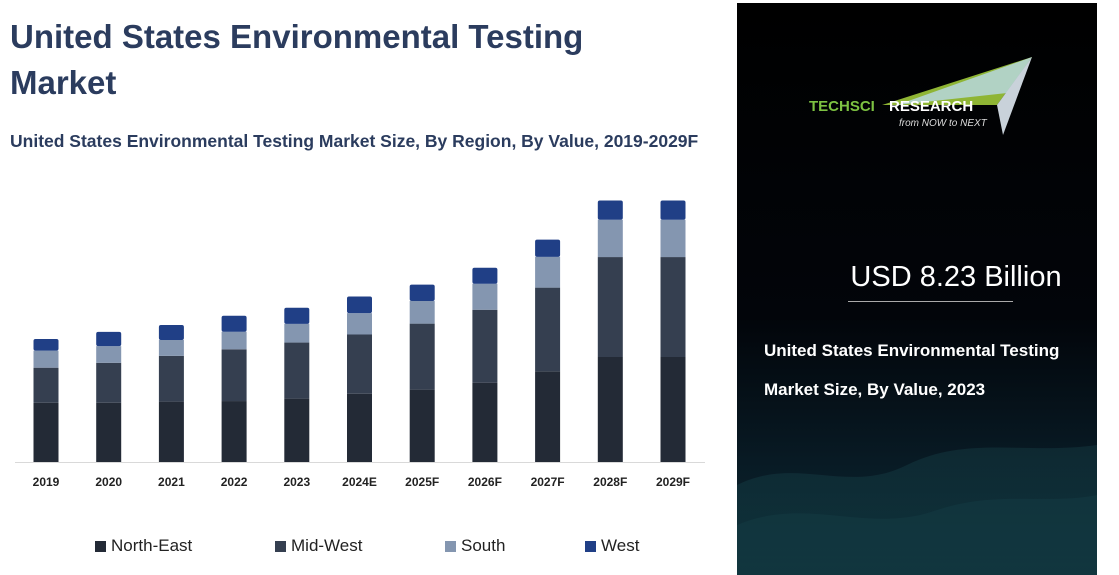 Image resolution: width=1119 pixels, height=575 pixels. Describe the element at coordinates (548, 272) in the screenshot. I see `bar-south-2027F` at that location.